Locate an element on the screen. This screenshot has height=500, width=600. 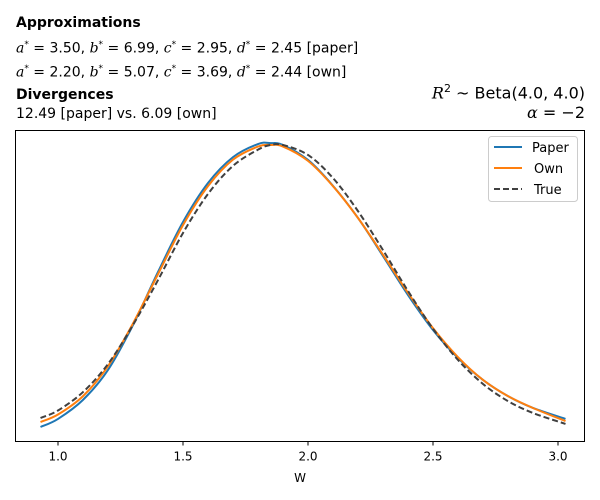
dist-text: ~ Beta(4.0, 4.0) is located at coordinates (517, 93).